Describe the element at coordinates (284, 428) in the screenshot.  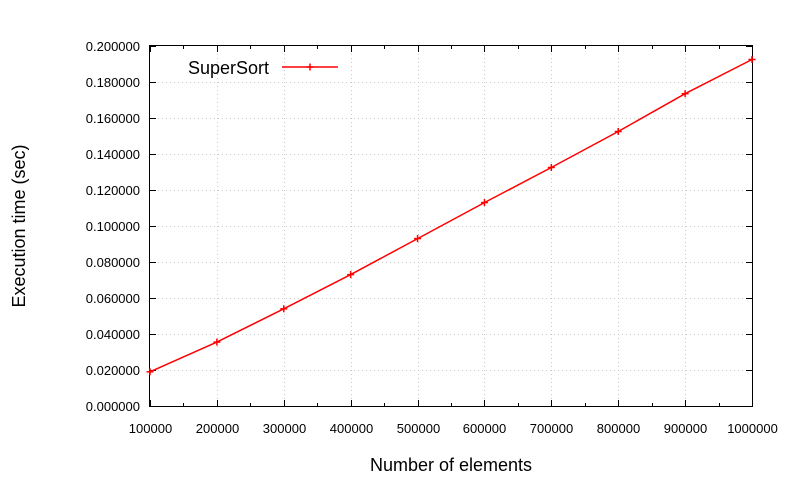
I see `x-tick-label: 300000` at that location.